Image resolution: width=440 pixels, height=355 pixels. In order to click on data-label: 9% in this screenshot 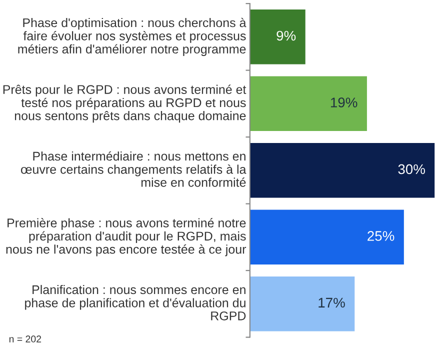, I will do `click(286, 35)`.